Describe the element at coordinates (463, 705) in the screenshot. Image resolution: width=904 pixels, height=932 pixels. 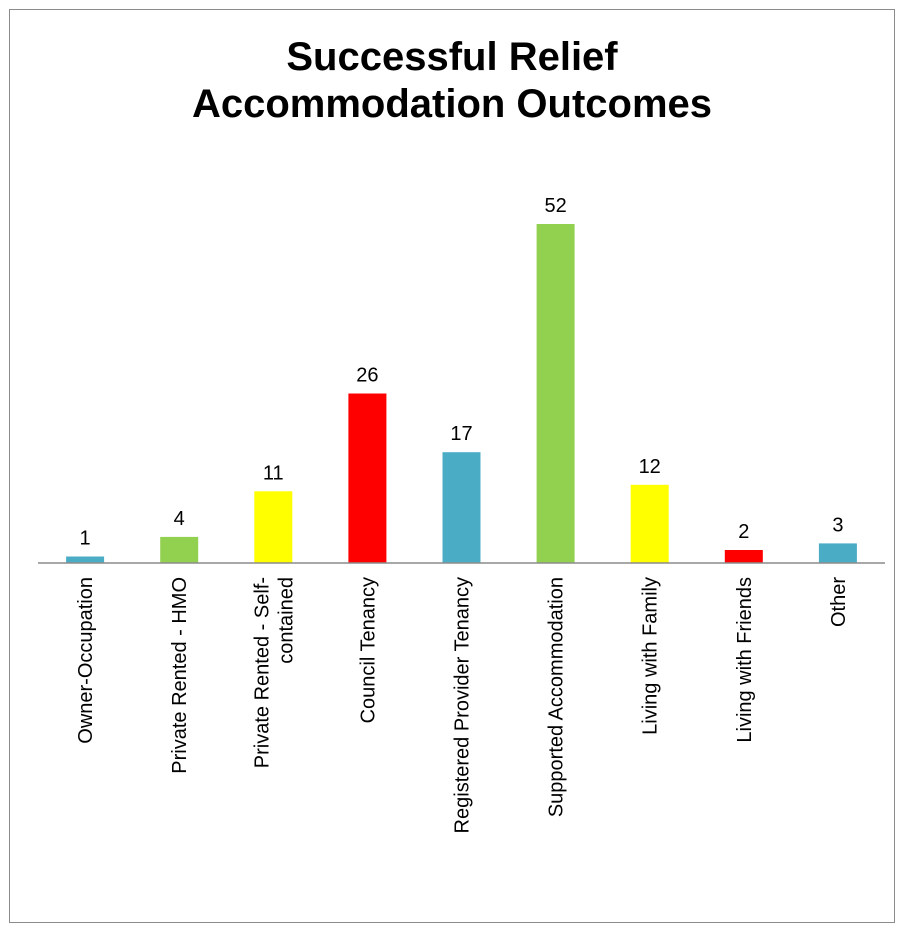
I see `category-label-4: Registered Provider Tenancy` at that location.